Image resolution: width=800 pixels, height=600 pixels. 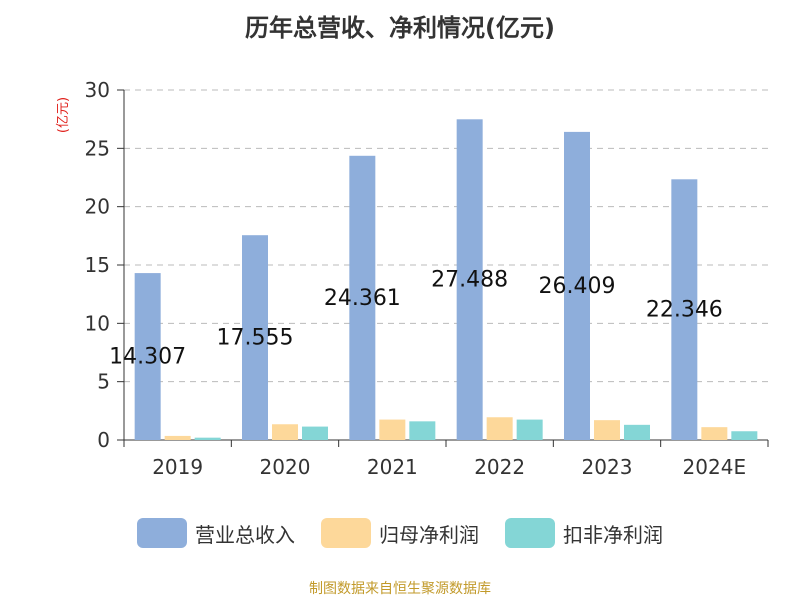 What do you see at coordinates (97, 323) in the screenshot?
I see `y-tick-label: 10` at bounding box center [97, 323].